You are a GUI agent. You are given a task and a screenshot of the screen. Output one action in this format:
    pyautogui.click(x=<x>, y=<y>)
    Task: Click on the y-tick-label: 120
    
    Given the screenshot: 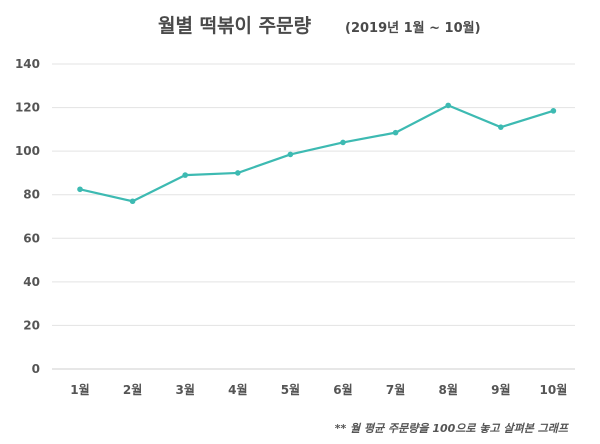 What is the action you would take?
    pyautogui.click(x=27, y=108)
    